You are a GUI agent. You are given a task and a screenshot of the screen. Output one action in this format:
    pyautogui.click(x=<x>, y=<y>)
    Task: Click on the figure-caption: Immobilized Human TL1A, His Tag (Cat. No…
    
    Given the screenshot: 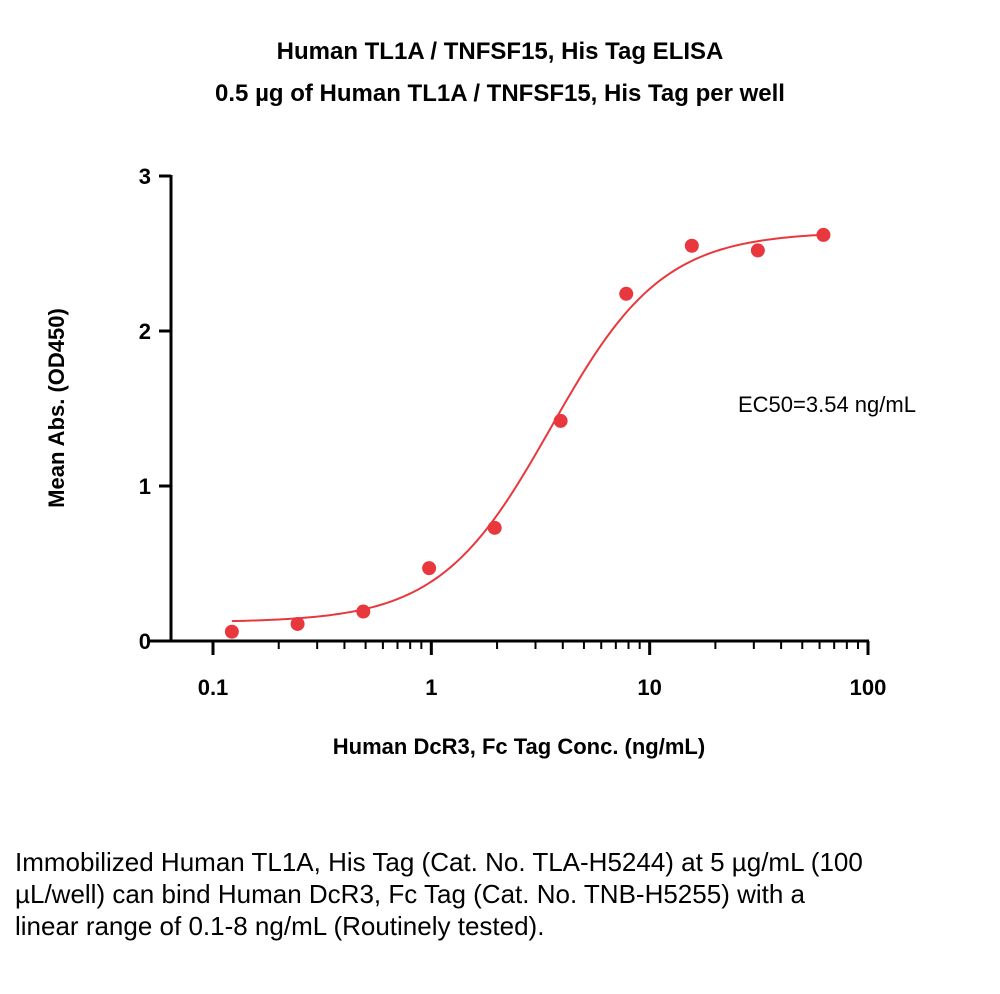 What is the action you would take?
    pyautogui.click(x=439, y=894)
    